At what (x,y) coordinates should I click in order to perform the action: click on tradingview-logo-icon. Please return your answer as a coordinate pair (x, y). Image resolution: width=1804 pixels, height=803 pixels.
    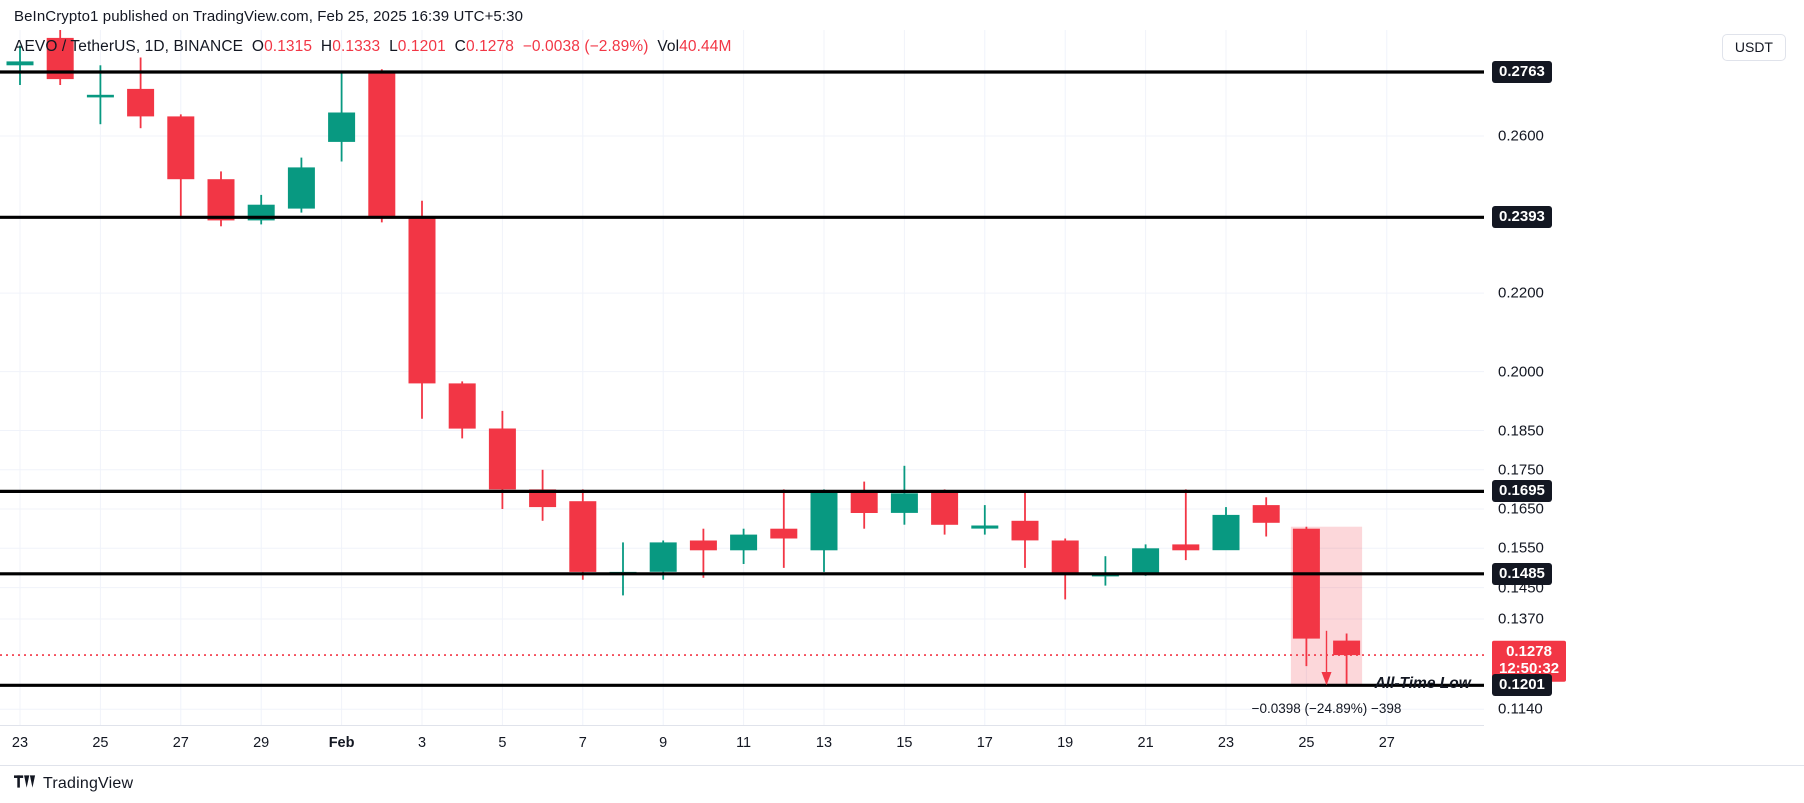
    Looking at the image, I should click on (25, 784).